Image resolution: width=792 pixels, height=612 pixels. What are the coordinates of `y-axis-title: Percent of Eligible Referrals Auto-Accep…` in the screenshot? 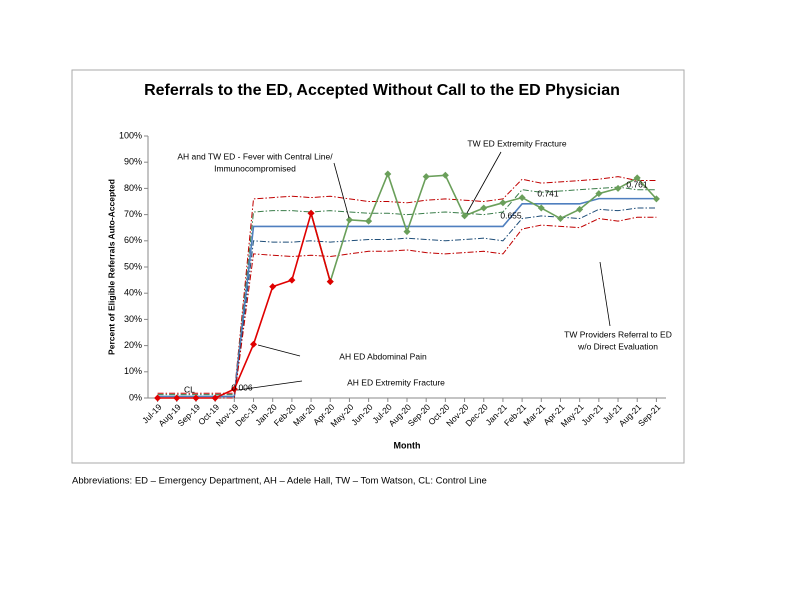 It's located at (111, 267).